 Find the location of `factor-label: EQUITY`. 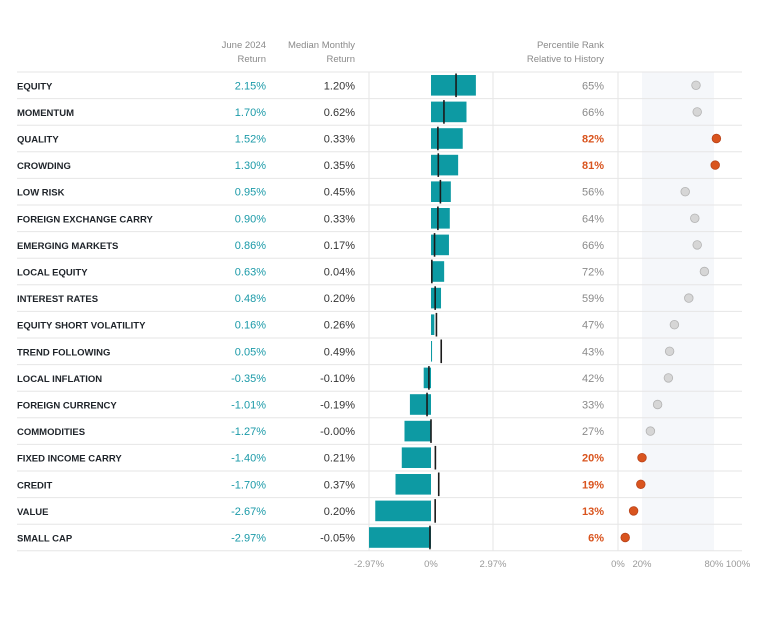

factor-label: EQUITY is located at coordinates (35, 86).